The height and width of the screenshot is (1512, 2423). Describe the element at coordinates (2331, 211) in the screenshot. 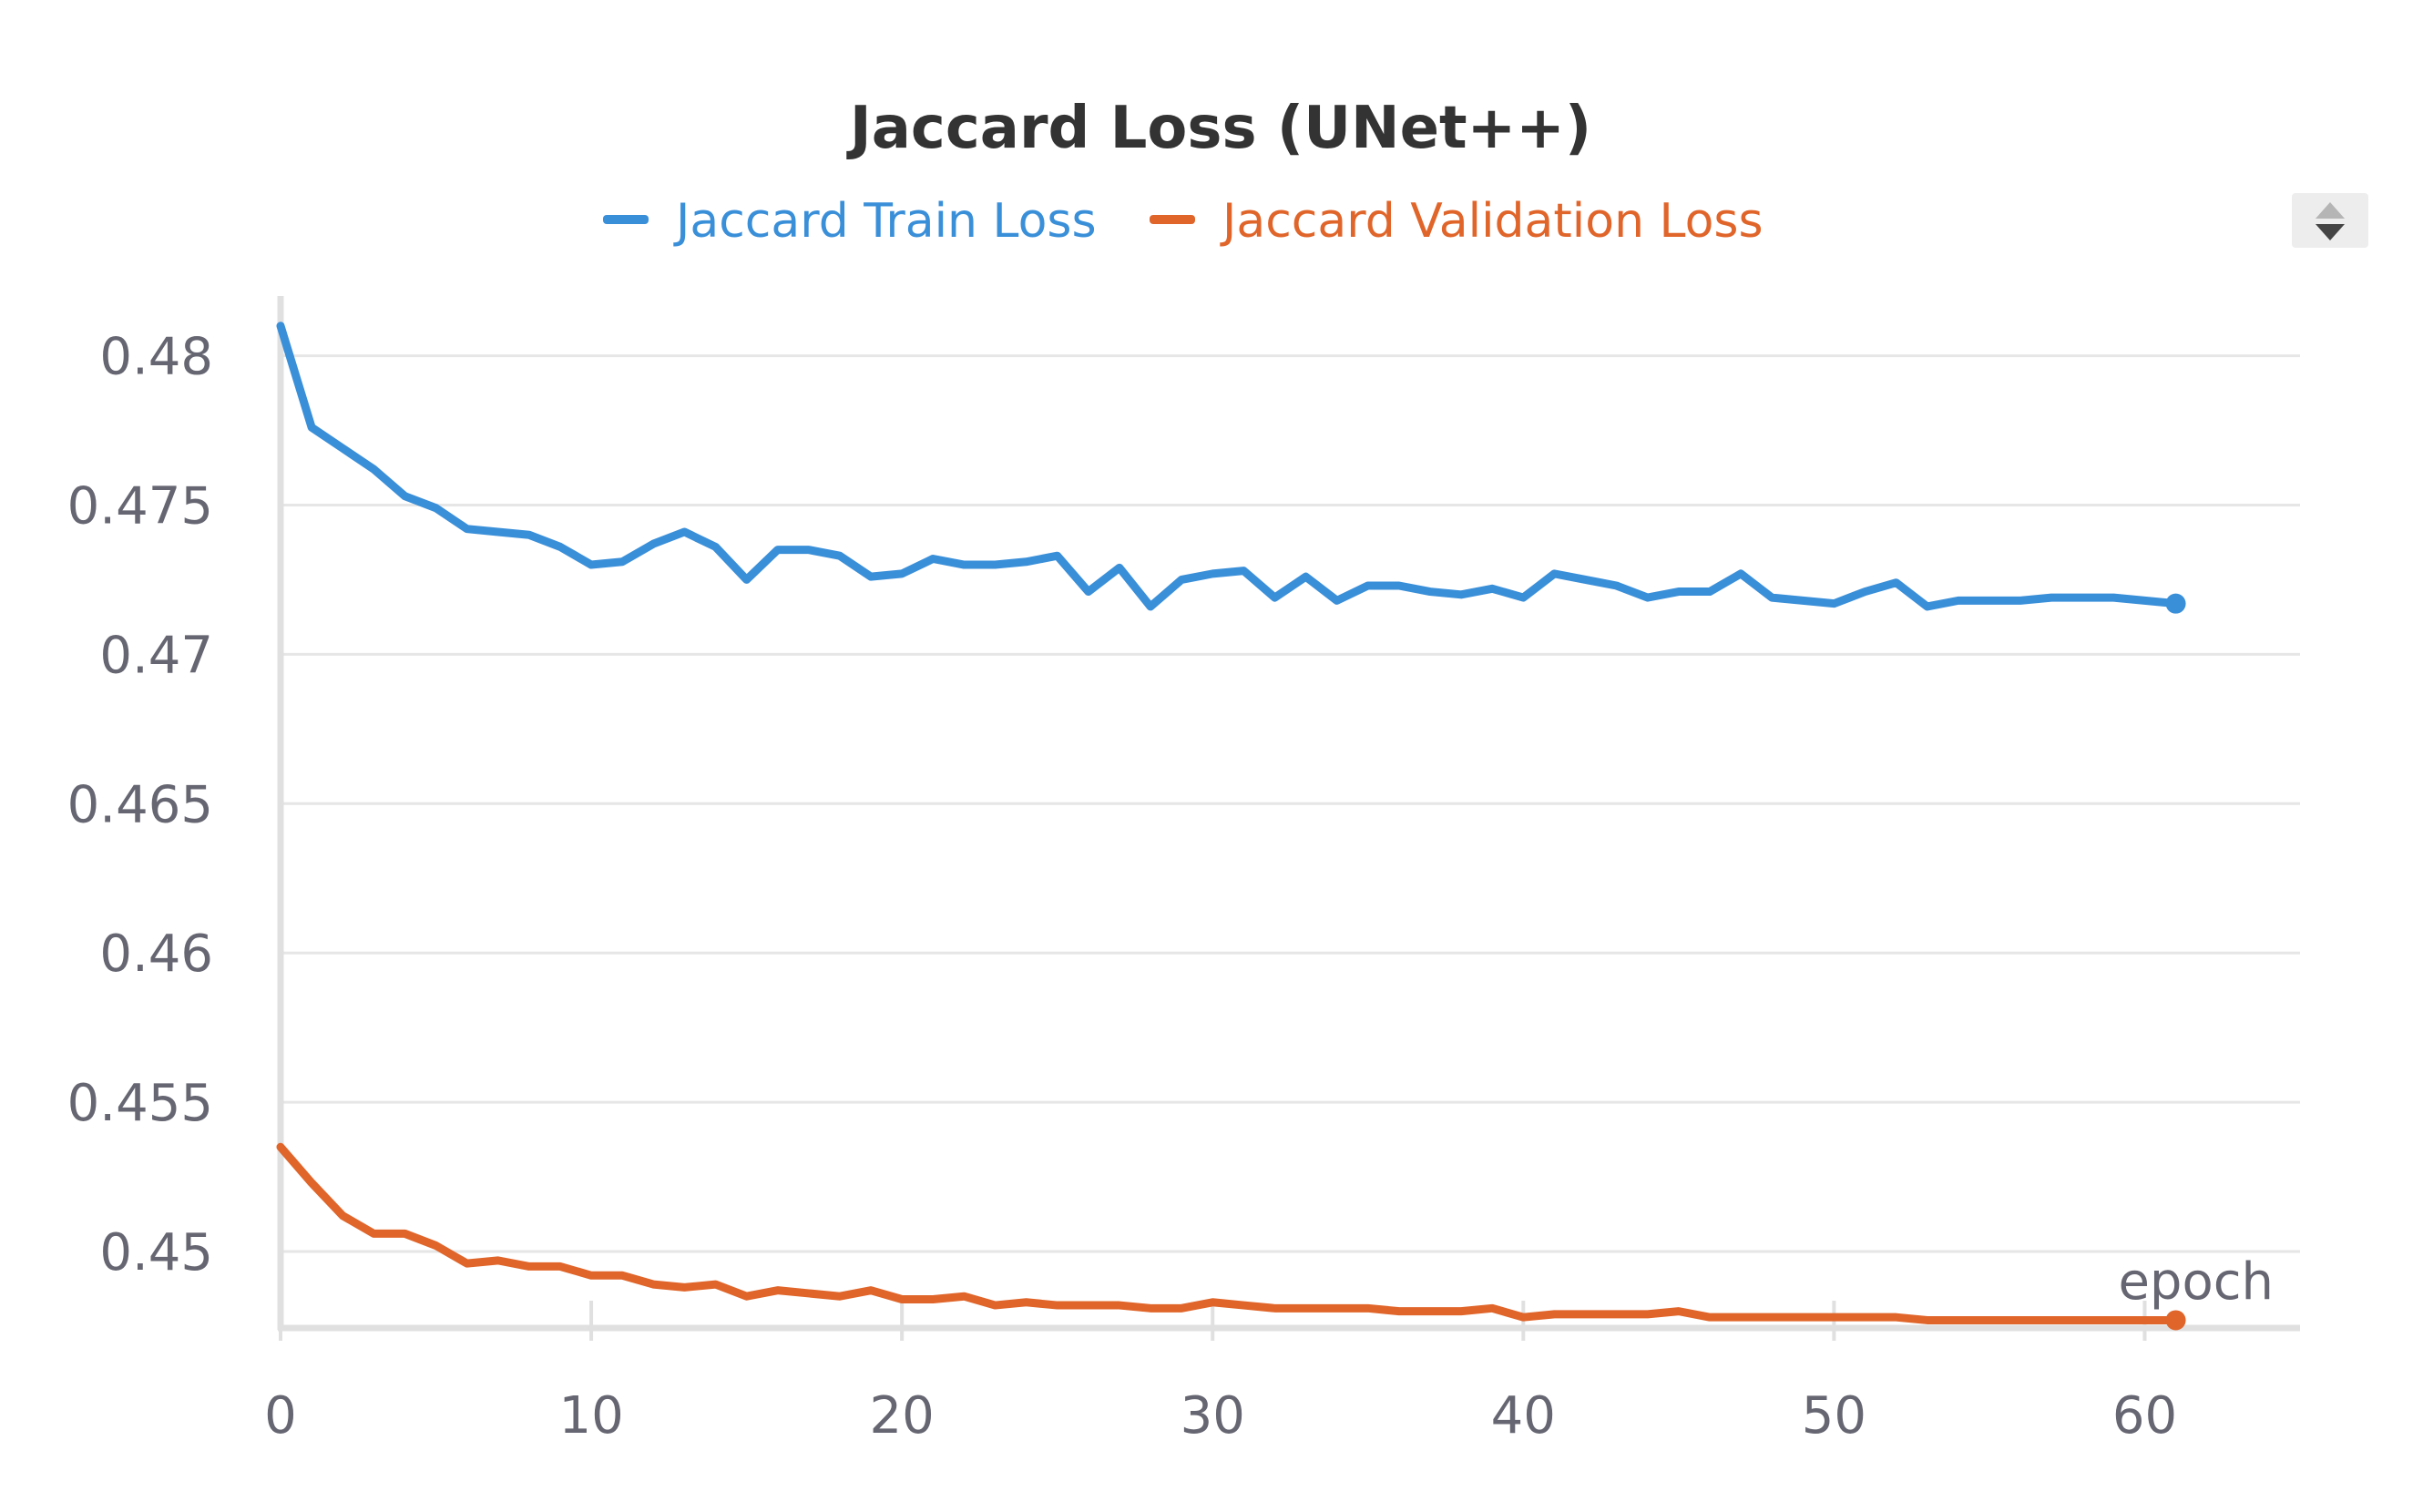

I see `scroll-up-icon` at that location.